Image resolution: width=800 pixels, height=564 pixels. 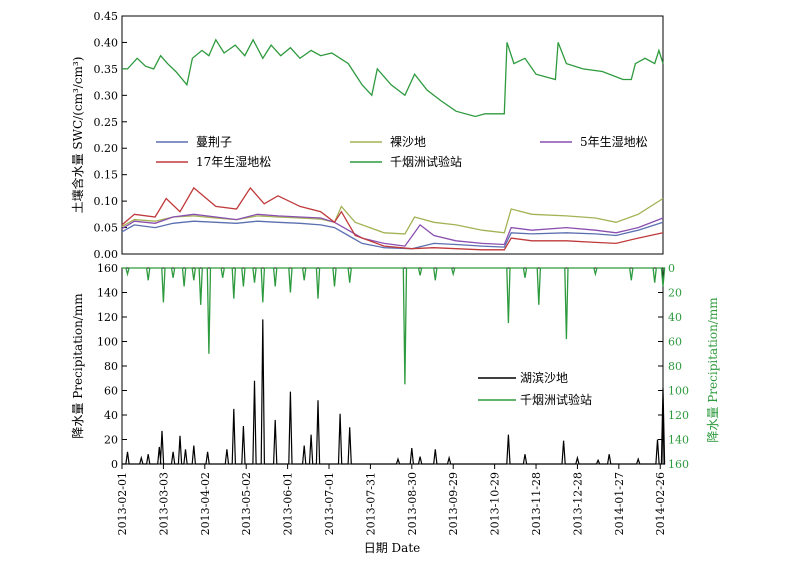 I want to click on precip-y-tick-label: 120, so click(x=107, y=317).